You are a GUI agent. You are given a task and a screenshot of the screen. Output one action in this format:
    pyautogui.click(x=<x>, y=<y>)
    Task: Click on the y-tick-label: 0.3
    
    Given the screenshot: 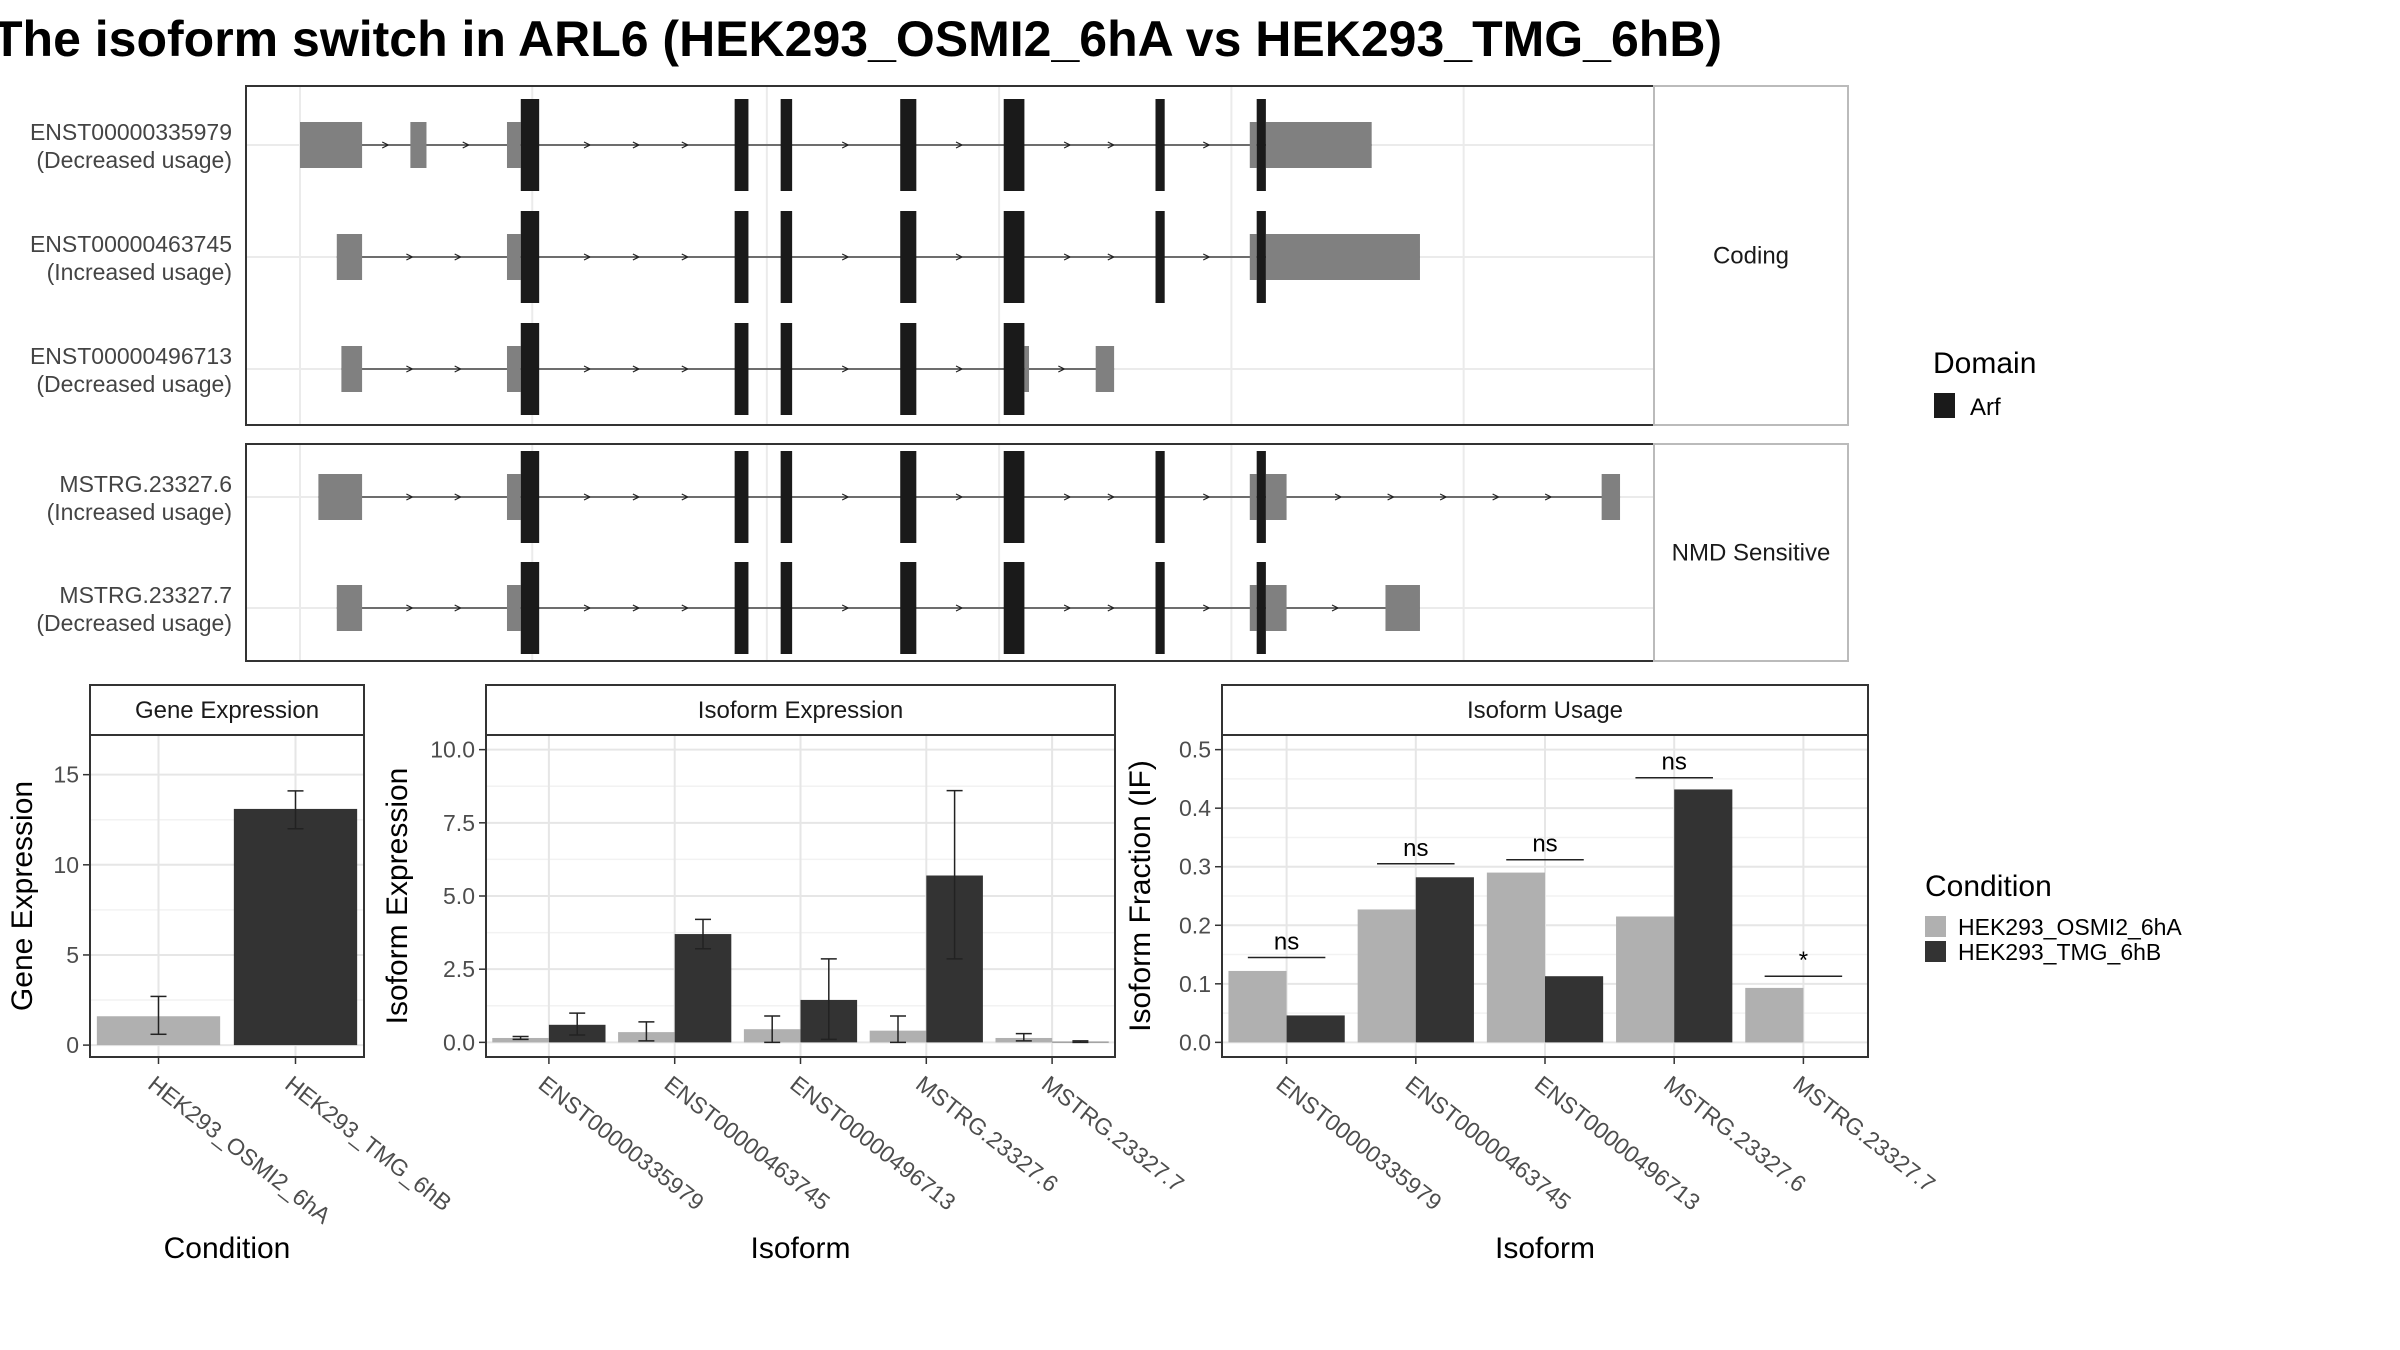 What is the action you would take?
    pyautogui.click(x=1195, y=867)
    